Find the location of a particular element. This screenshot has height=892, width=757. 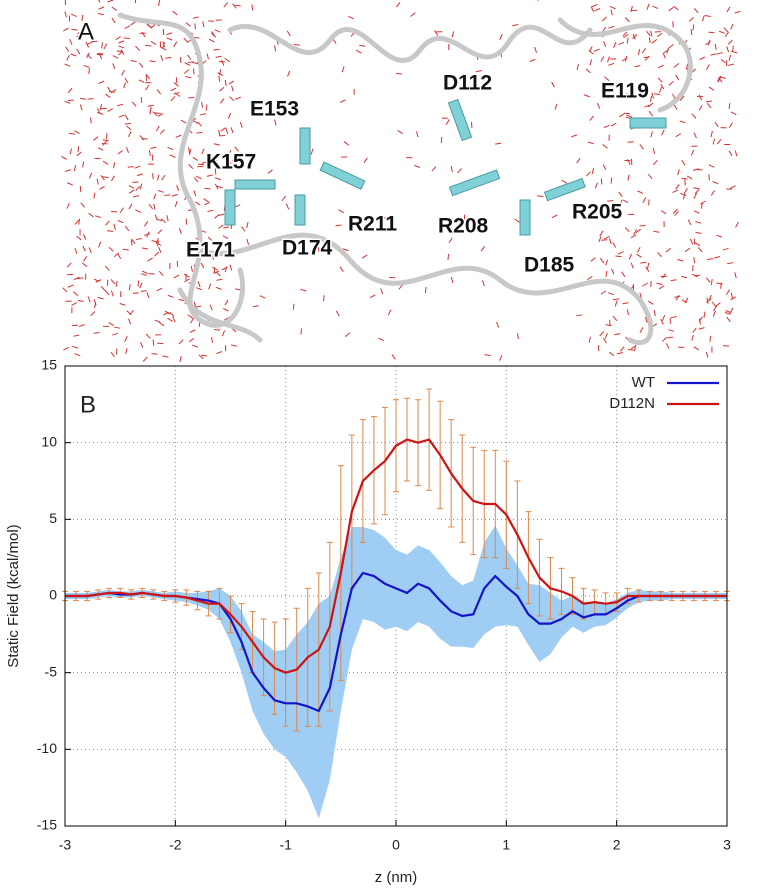

legend-label: WT is located at coordinates (643, 382).